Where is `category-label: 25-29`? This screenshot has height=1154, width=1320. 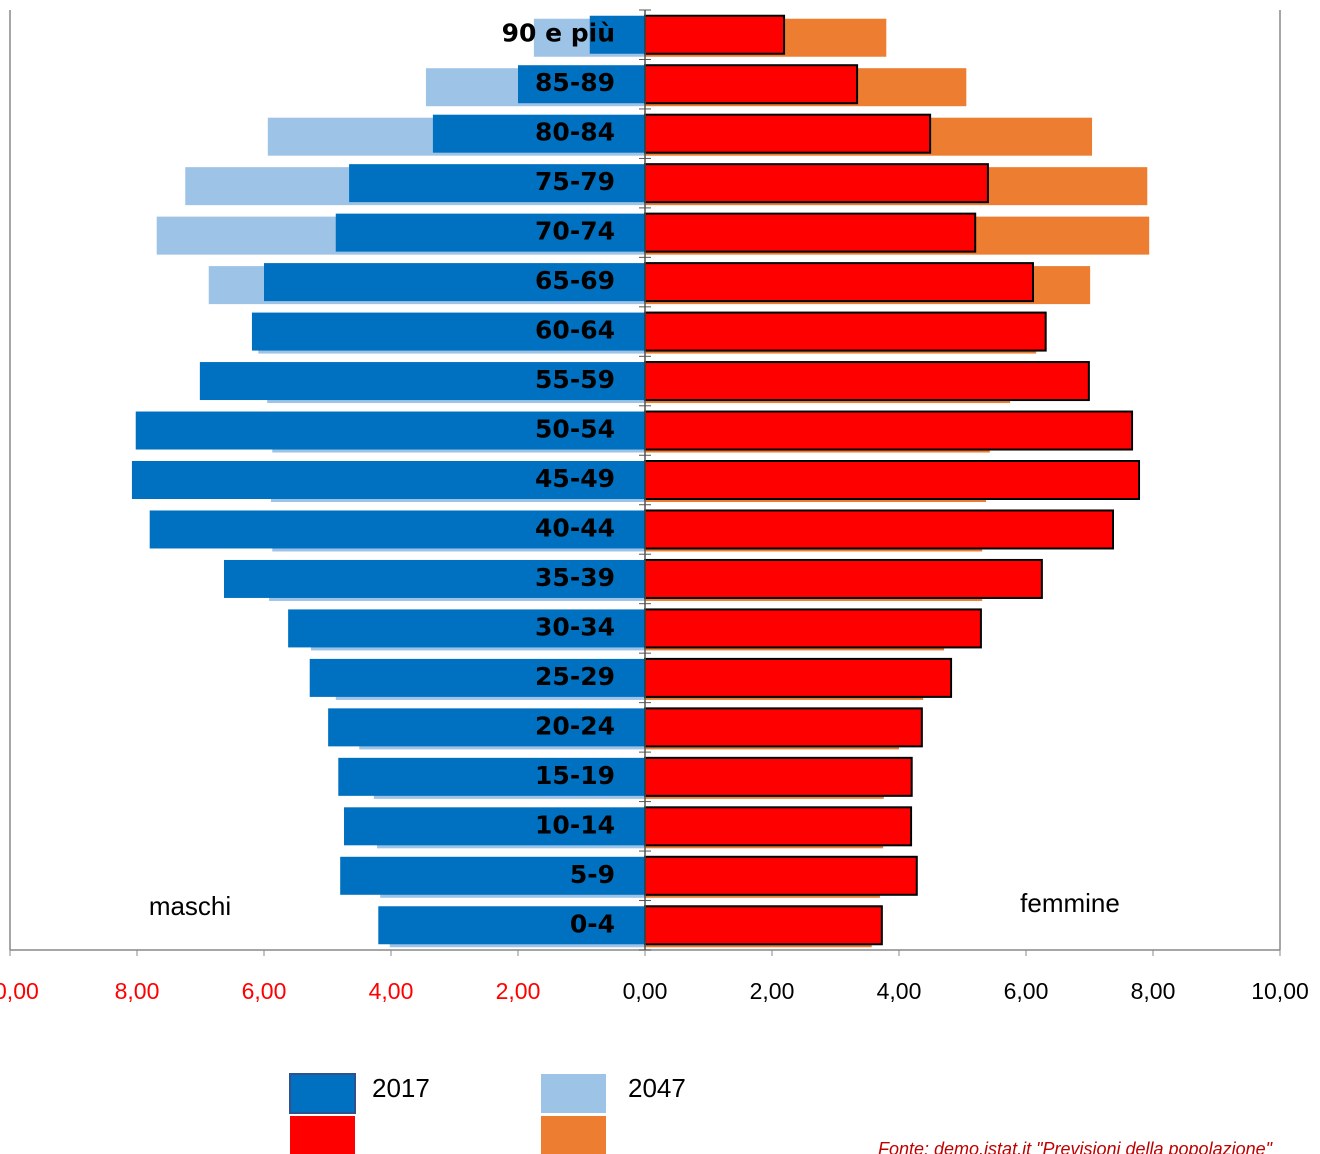 category-label: 25-29 is located at coordinates (575, 676).